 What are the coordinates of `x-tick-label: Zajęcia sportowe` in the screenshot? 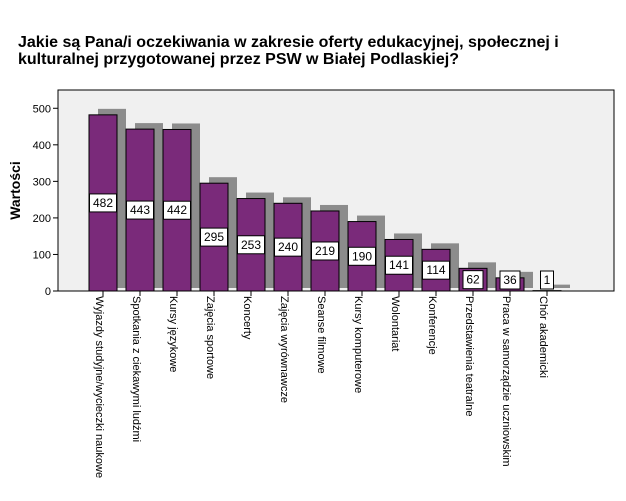 It's located at (210, 337).